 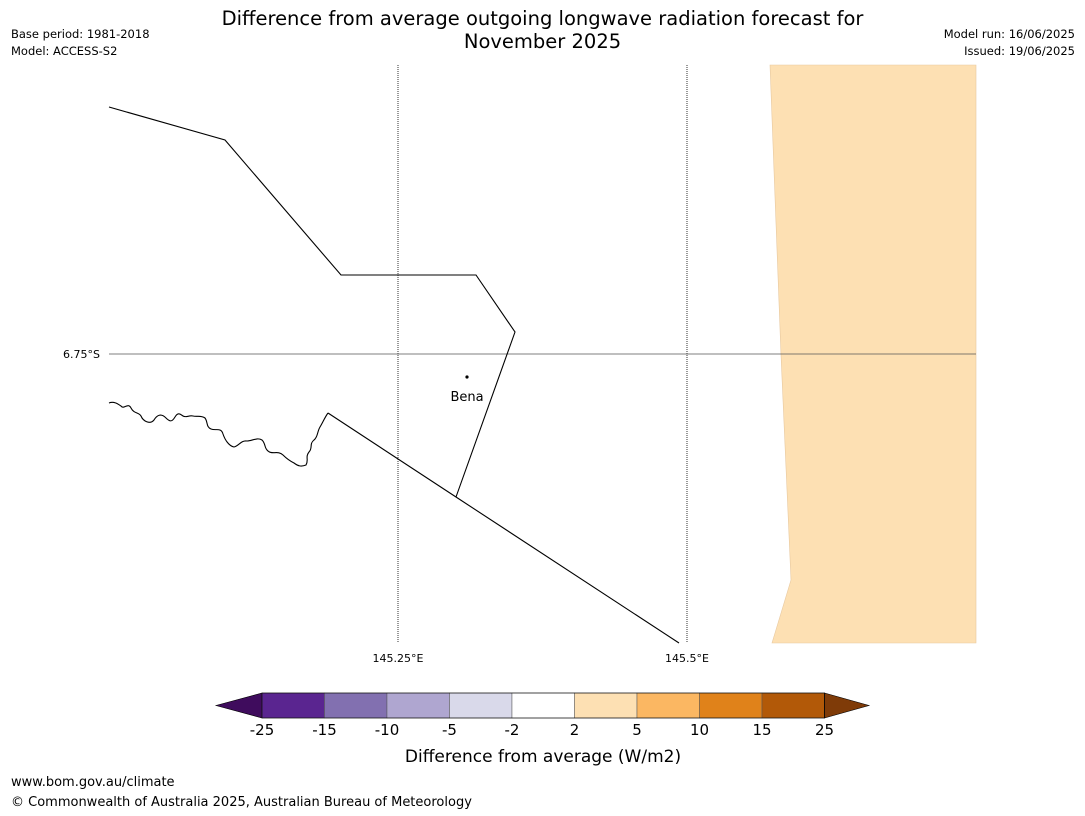 I want to click on issued-date: Issued: 19/06/2025, so click(x=1019, y=51).